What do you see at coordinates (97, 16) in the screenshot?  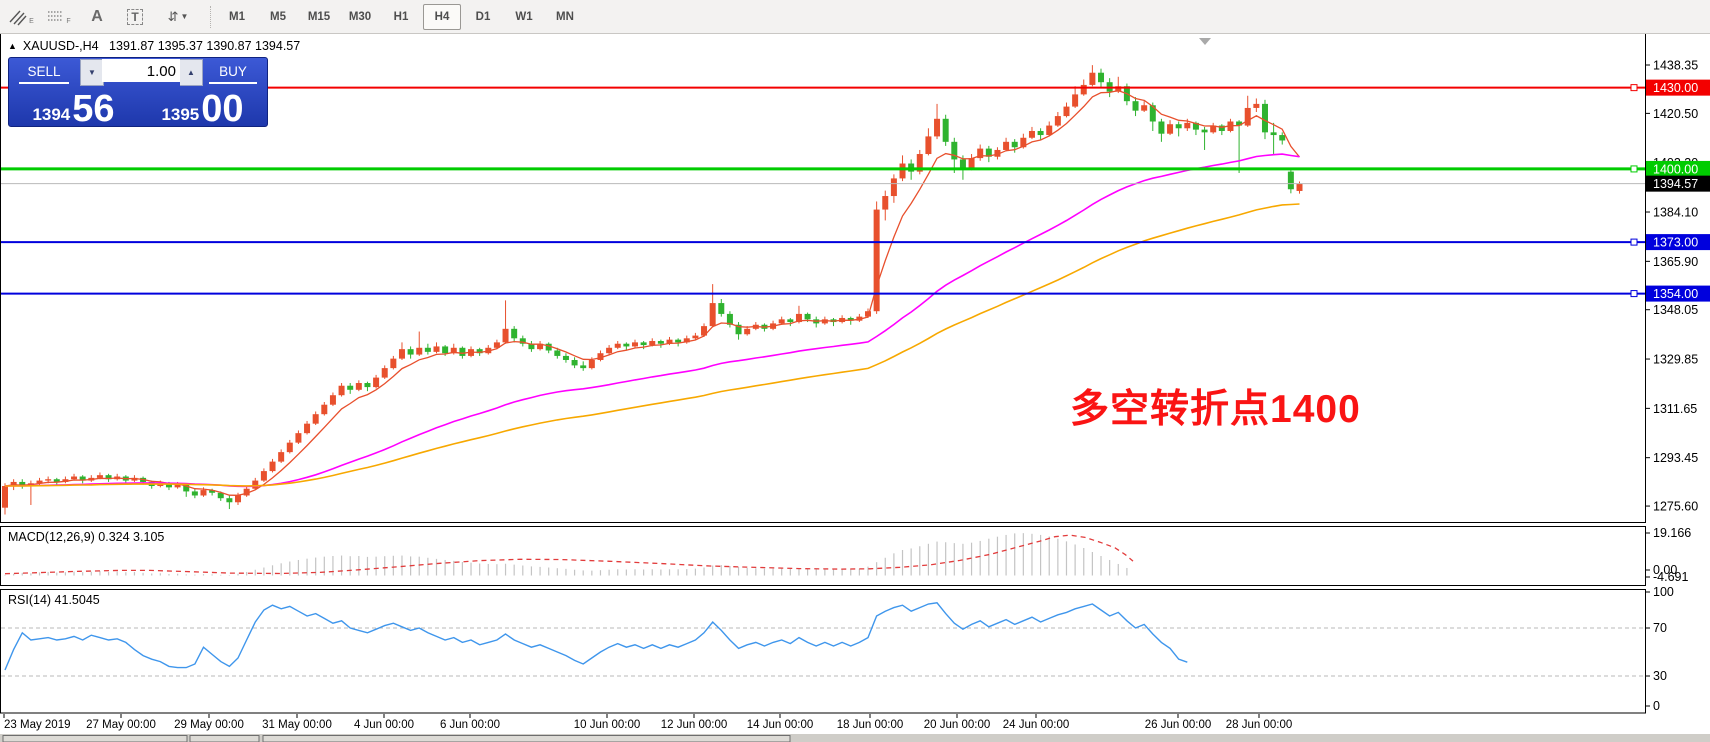 I see `text-a-icon: A` at bounding box center [97, 16].